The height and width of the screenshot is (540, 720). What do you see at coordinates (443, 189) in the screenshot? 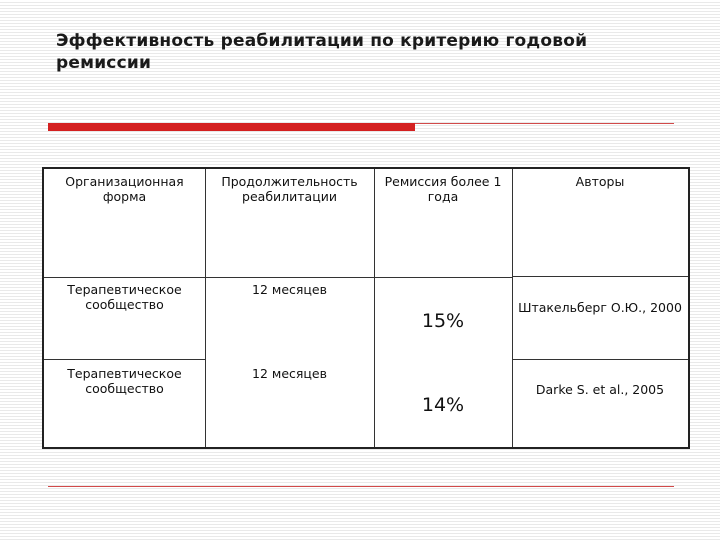
I see `header-remission: Ремиссия более 1 года` at bounding box center [443, 189].